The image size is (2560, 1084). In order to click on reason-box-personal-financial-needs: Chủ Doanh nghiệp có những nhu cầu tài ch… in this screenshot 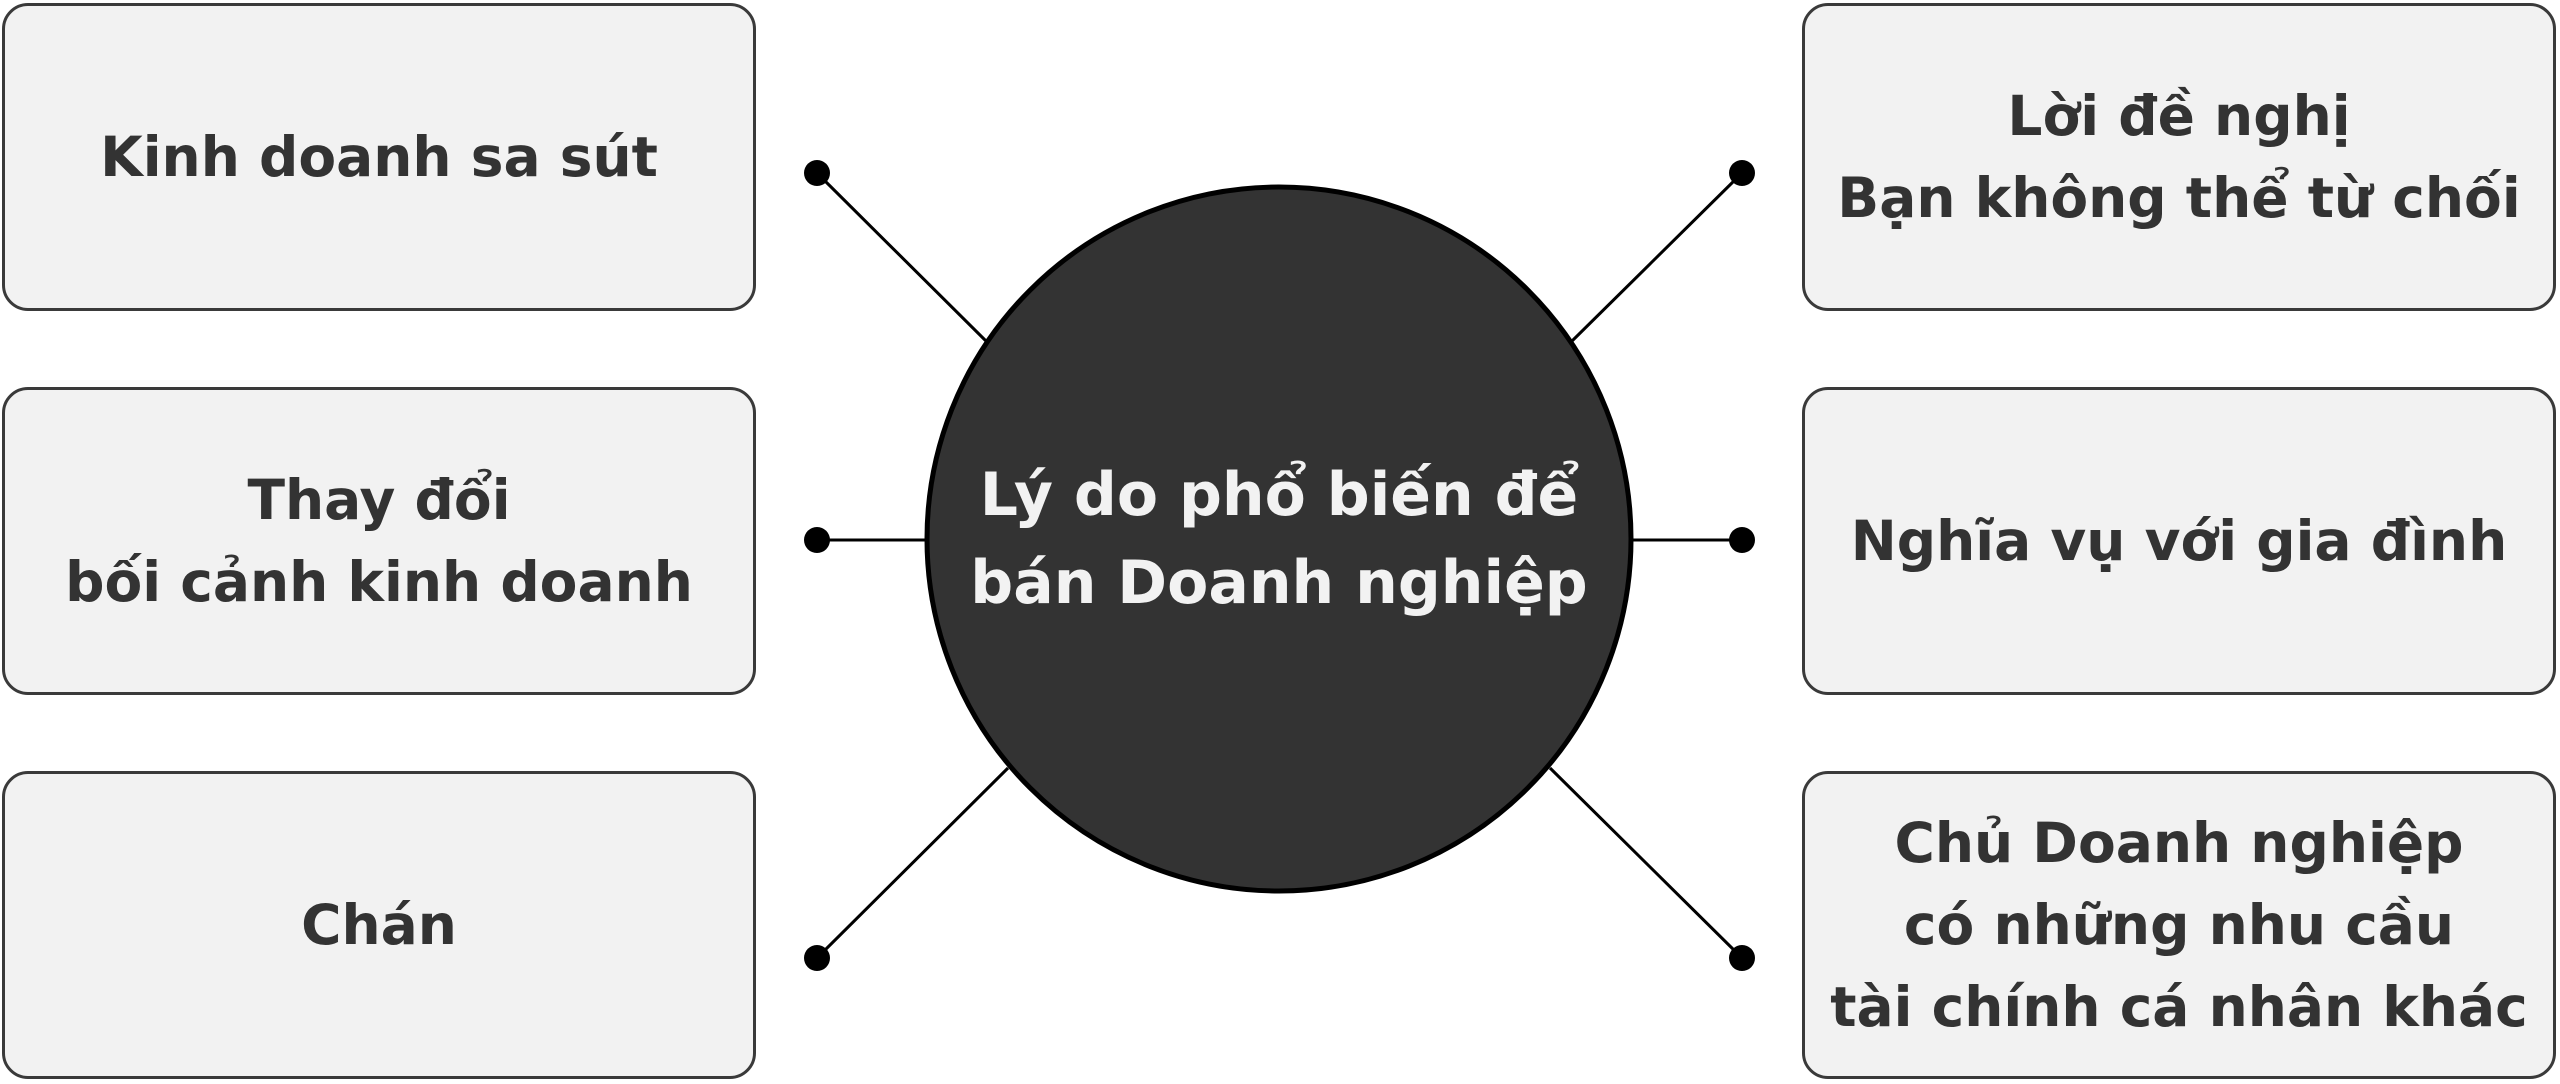, I will do `click(2179, 925)`.